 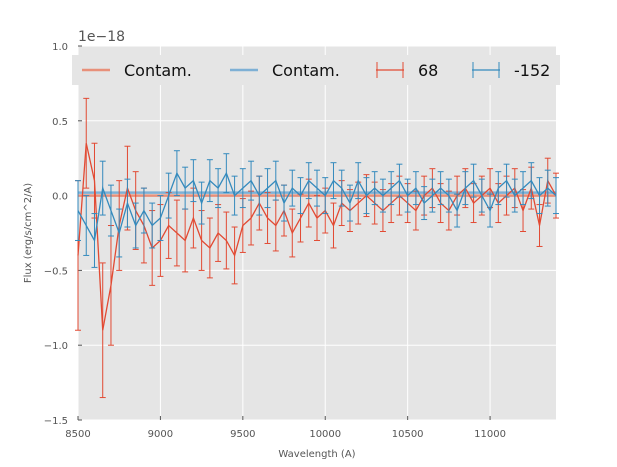 What do you see at coordinates (408, 434) in the screenshot?
I see `x-tick-label: 10500` at bounding box center [408, 434].